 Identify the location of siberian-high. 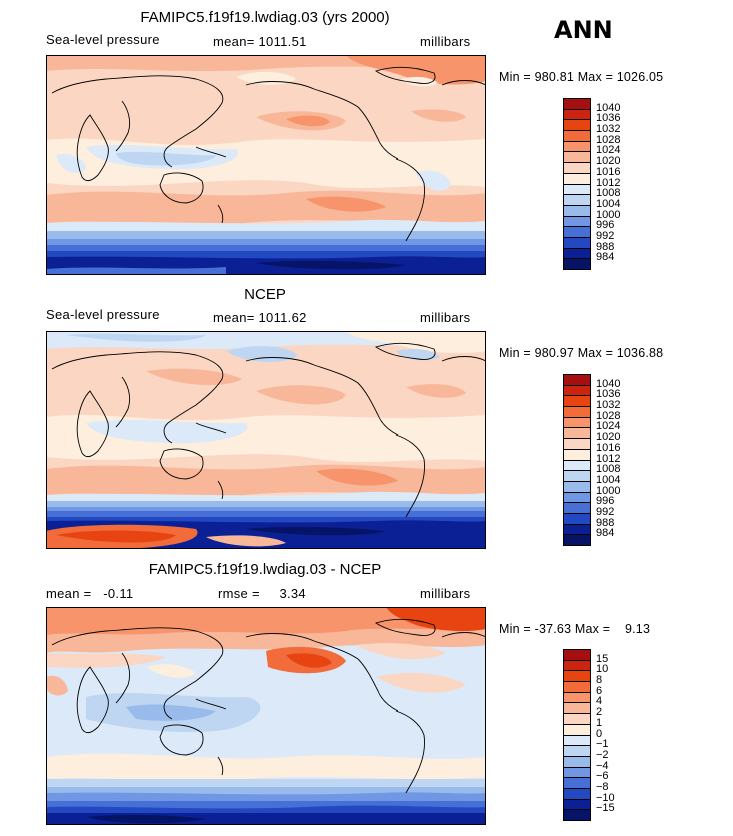
(416, 70).